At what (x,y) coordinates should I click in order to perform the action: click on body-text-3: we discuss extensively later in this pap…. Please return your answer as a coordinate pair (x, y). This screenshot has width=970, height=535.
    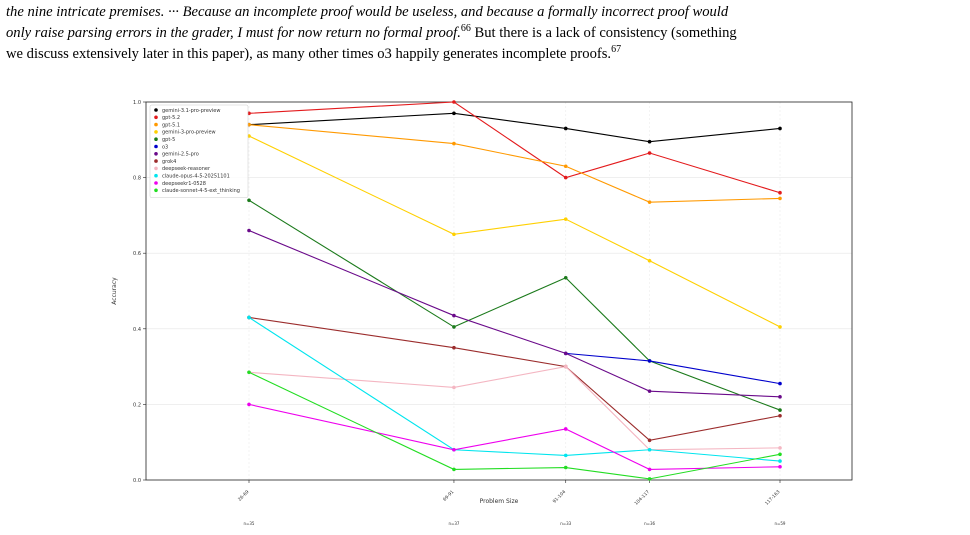
    Looking at the image, I should click on (309, 54).